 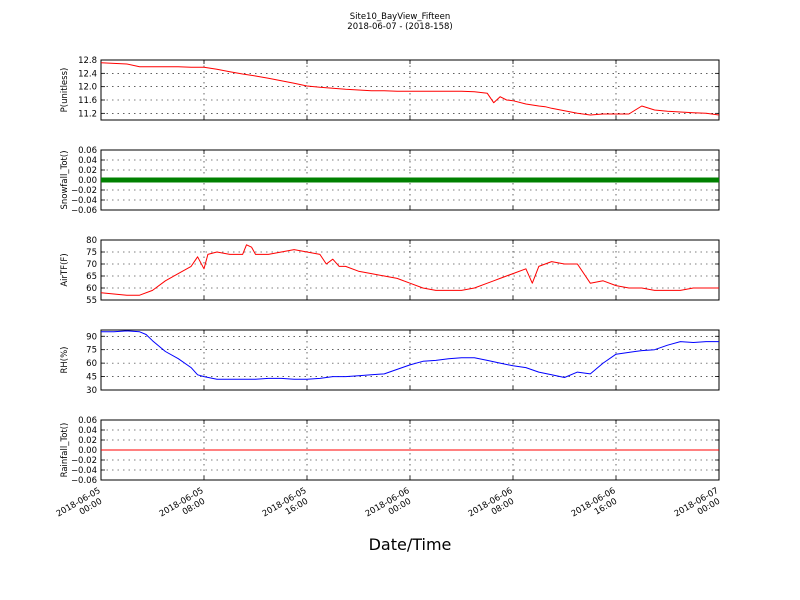 What do you see at coordinates (65, 90) in the screenshot?
I see `y-axis-label: P(unitless)` at bounding box center [65, 90].